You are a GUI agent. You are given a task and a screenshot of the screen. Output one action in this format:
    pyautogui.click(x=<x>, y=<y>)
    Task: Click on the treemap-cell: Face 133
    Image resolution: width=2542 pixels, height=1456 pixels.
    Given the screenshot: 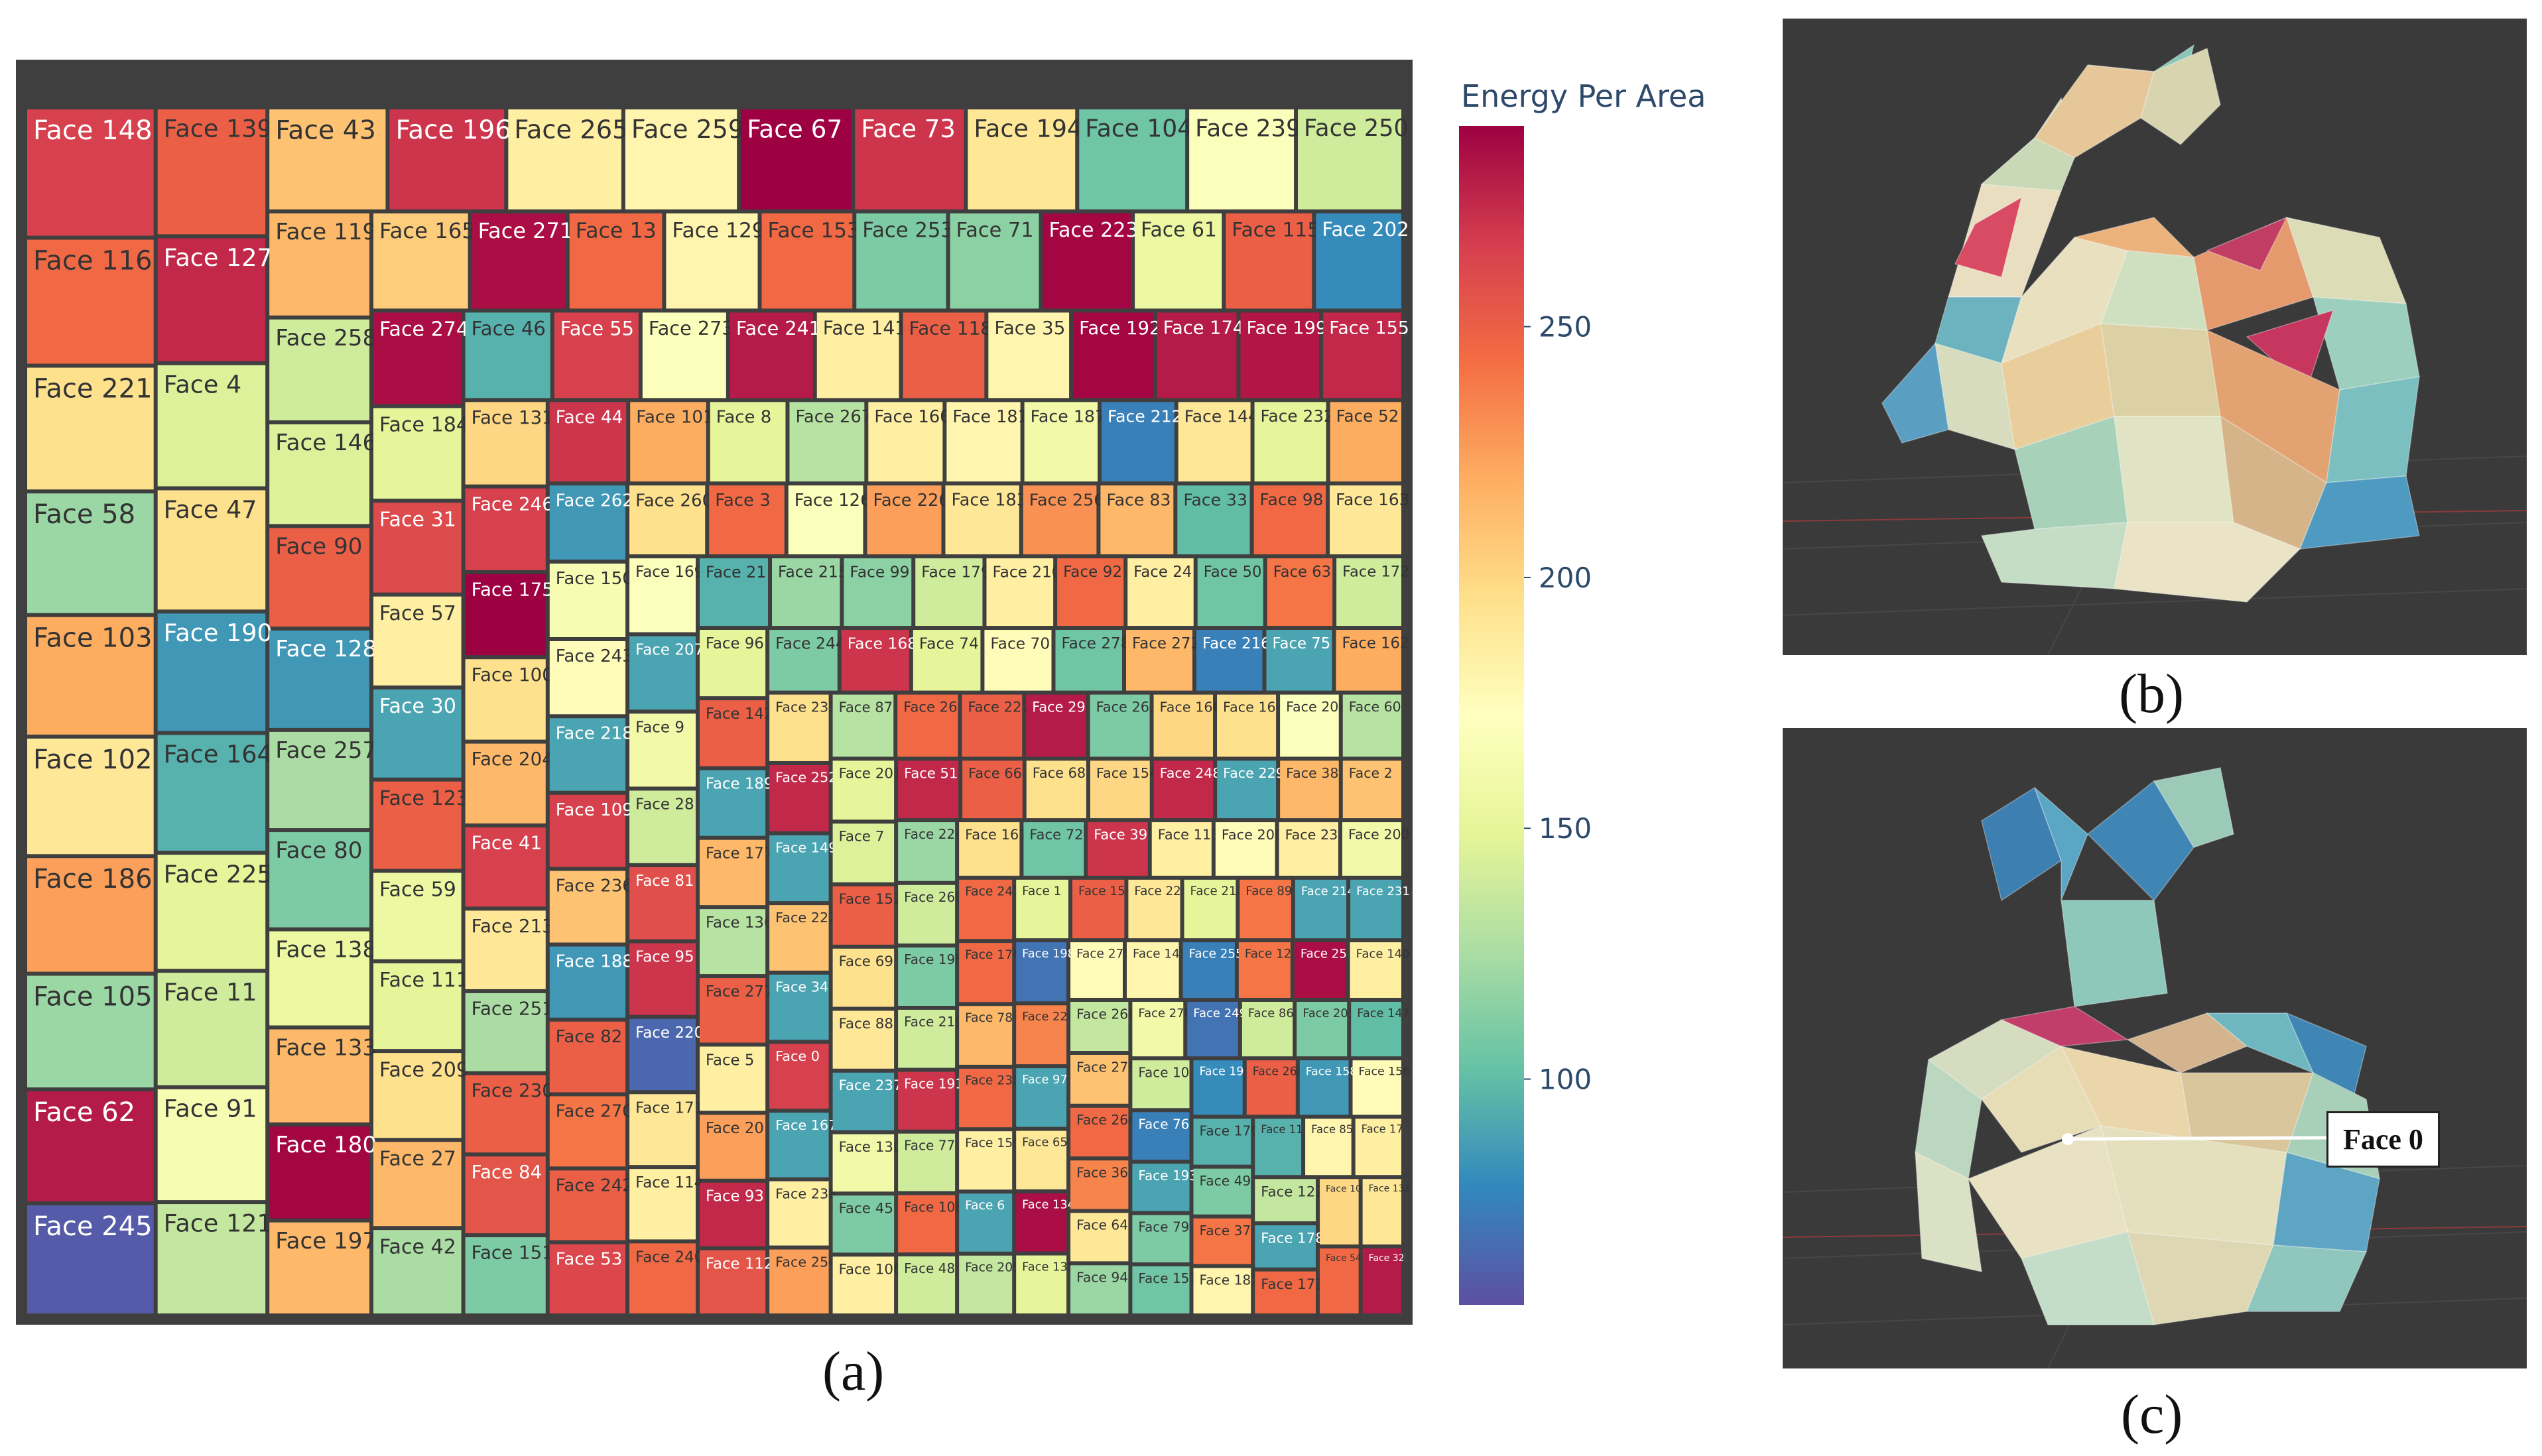 What is the action you would take?
    pyautogui.click(x=323, y=1075)
    